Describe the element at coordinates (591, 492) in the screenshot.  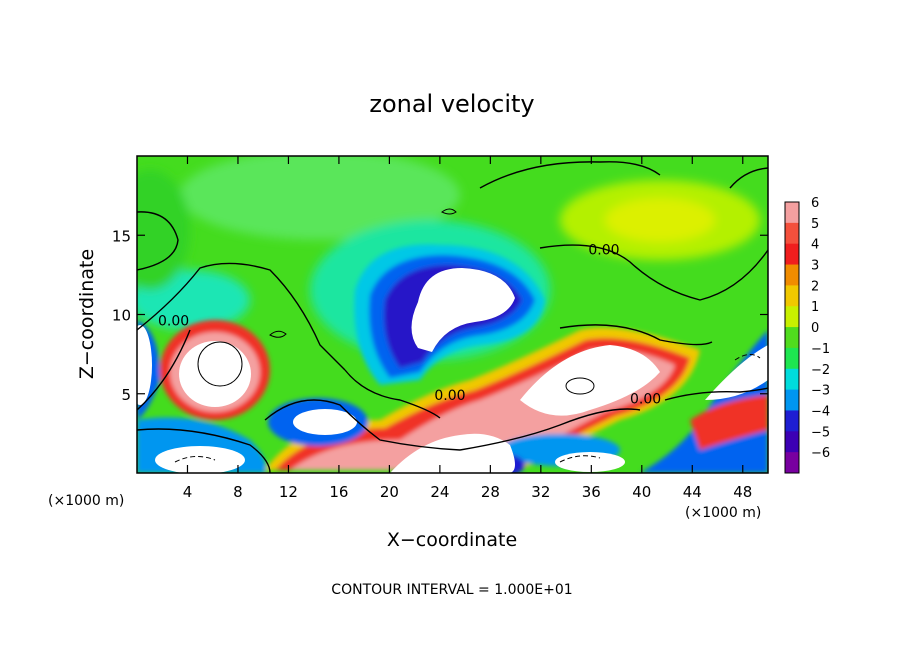
I see `x-tick-label: 36` at that location.